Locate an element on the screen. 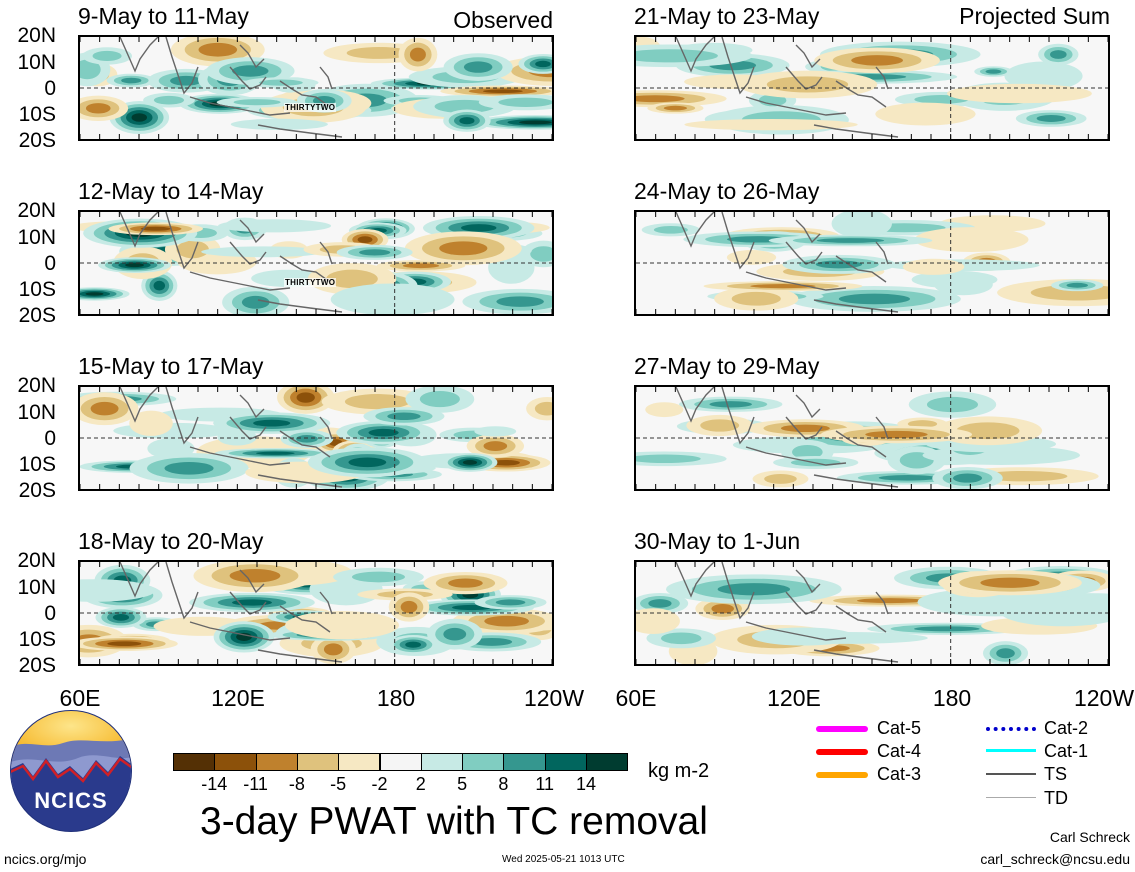  cat4-swatch is located at coordinates (842, 752).